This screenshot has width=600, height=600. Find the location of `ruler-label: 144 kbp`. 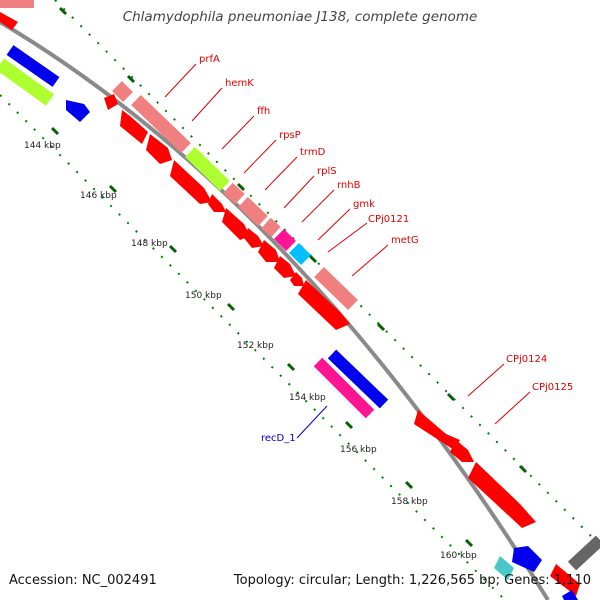

ruler-label: 144 kbp is located at coordinates (42, 146).